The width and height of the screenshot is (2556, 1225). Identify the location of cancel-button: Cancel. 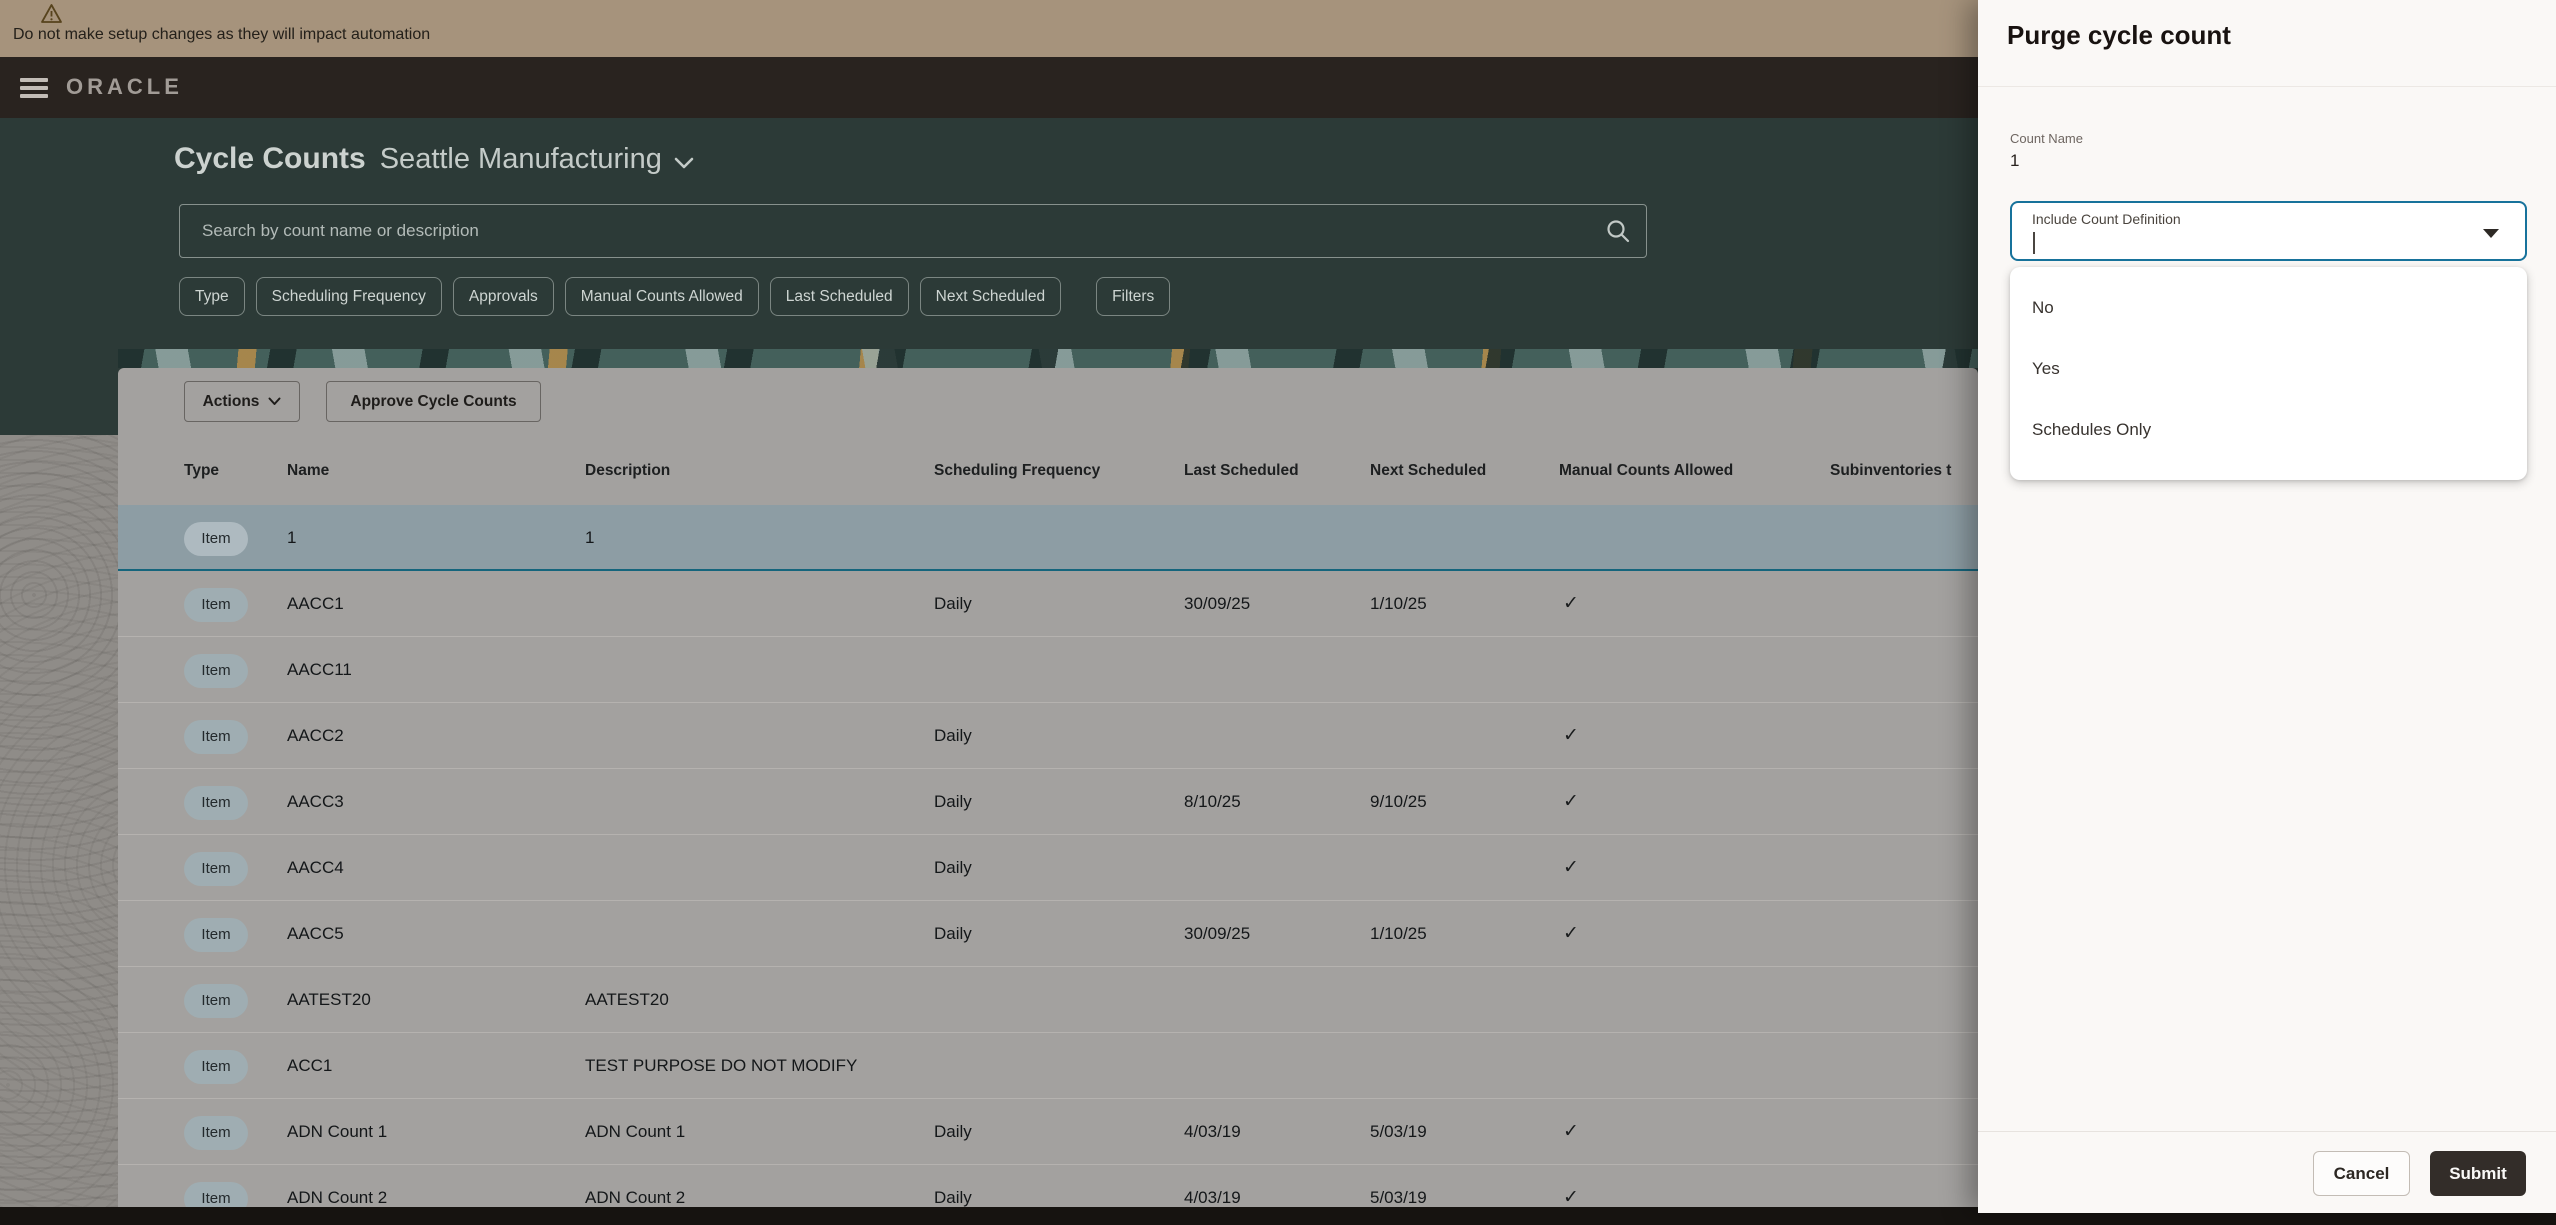
(2361, 1173).